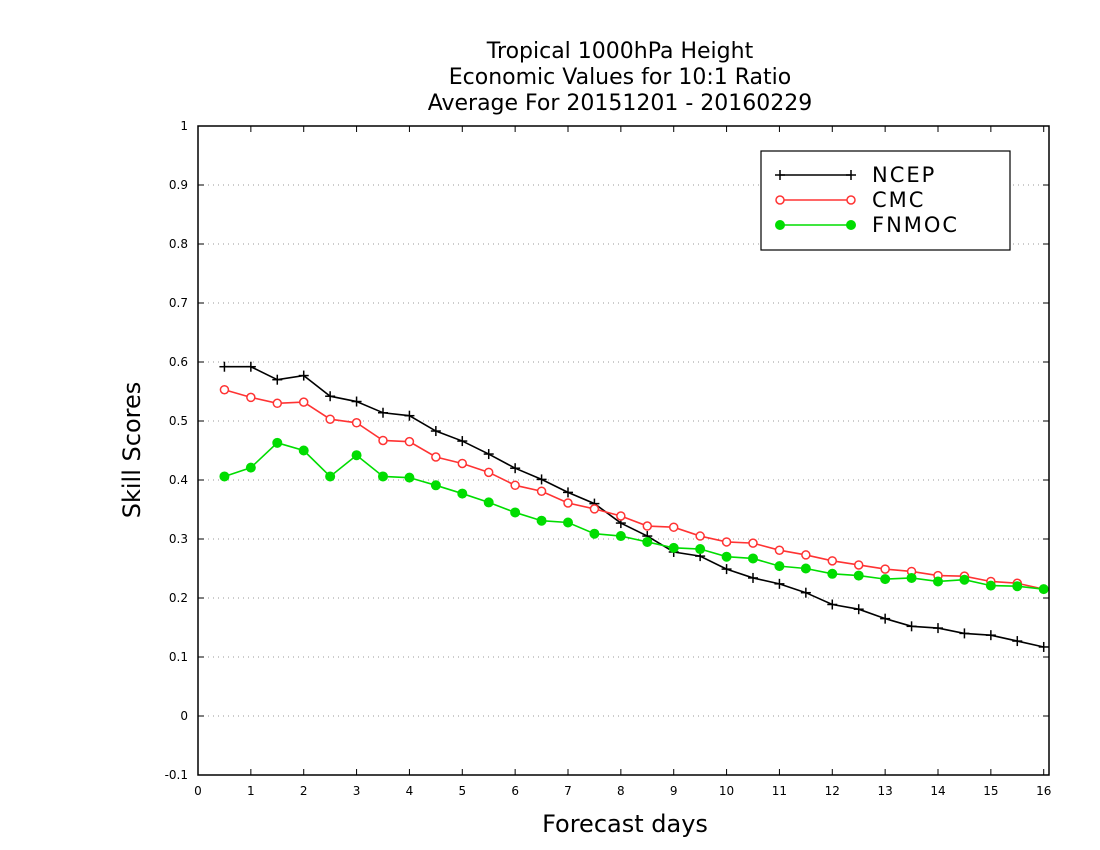  What do you see at coordinates (178, 244) in the screenshot?
I see `y-tick-label: 0.8` at bounding box center [178, 244].